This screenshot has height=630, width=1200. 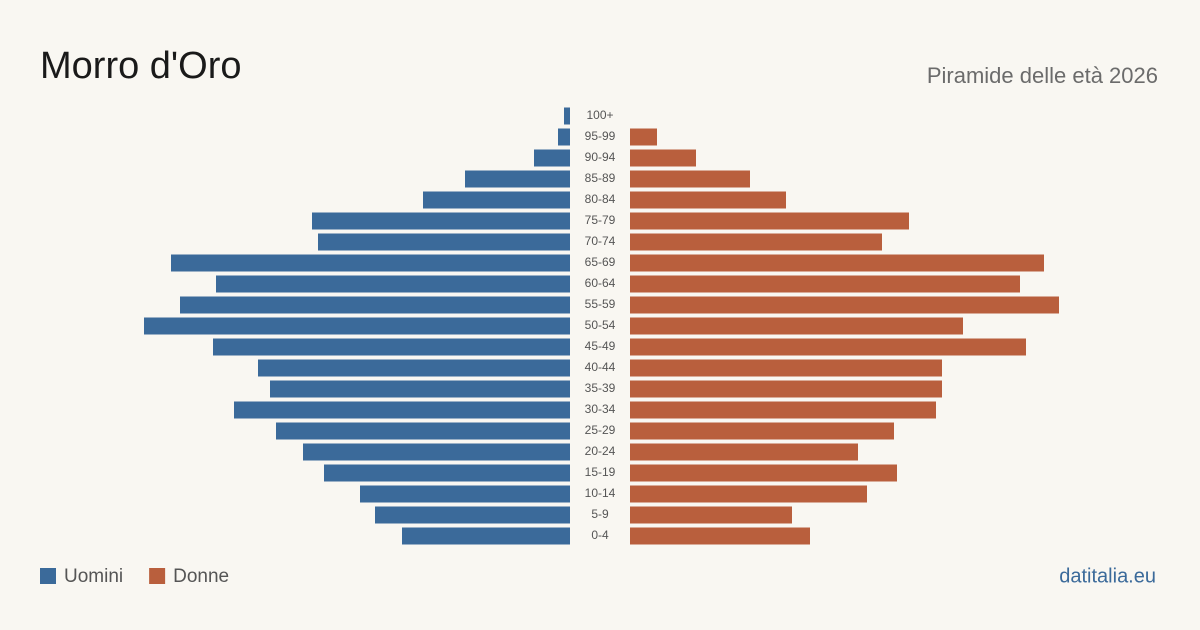 What do you see at coordinates (599, 115) in the screenshot?
I see `age-label: 100+` at bounding box center [599, 115].